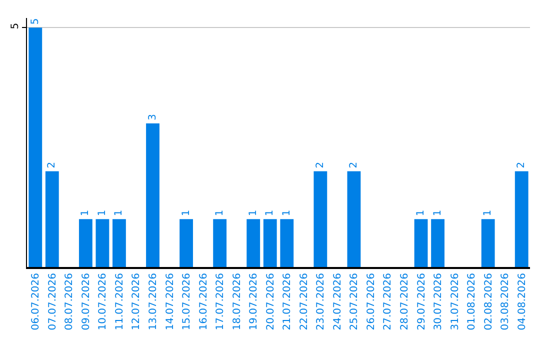 The image size is (540, 340). What do you see at coordinates (438, 301) in the screenshot?
I see `x-tick-label: 30.07.2026` at bounding box center [438, 301].